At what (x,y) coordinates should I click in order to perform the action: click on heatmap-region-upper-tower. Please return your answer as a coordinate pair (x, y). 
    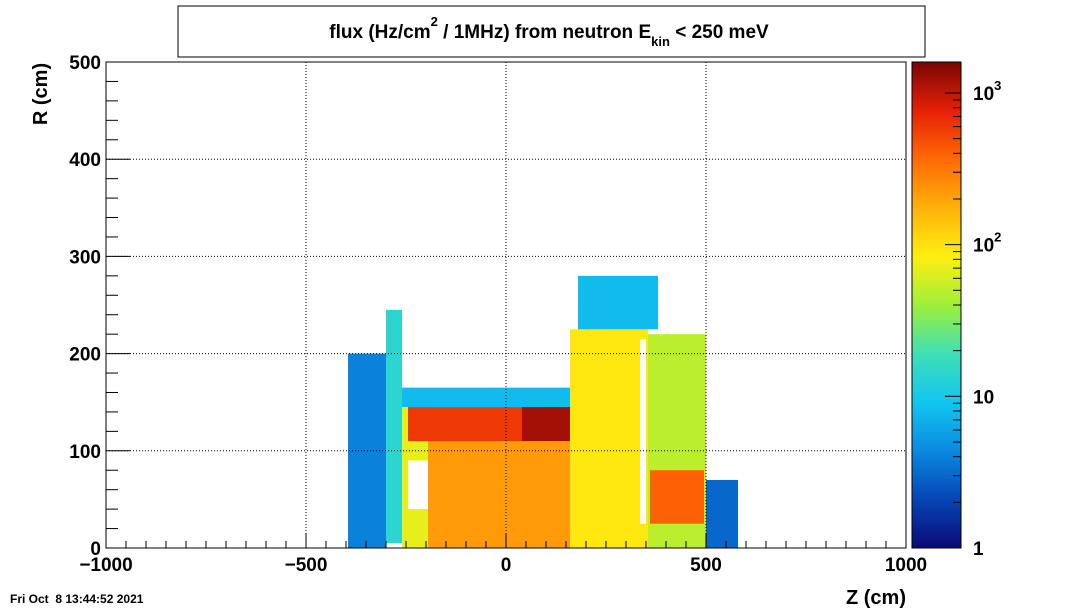
    Looking at the image, I should click on (618, 302).